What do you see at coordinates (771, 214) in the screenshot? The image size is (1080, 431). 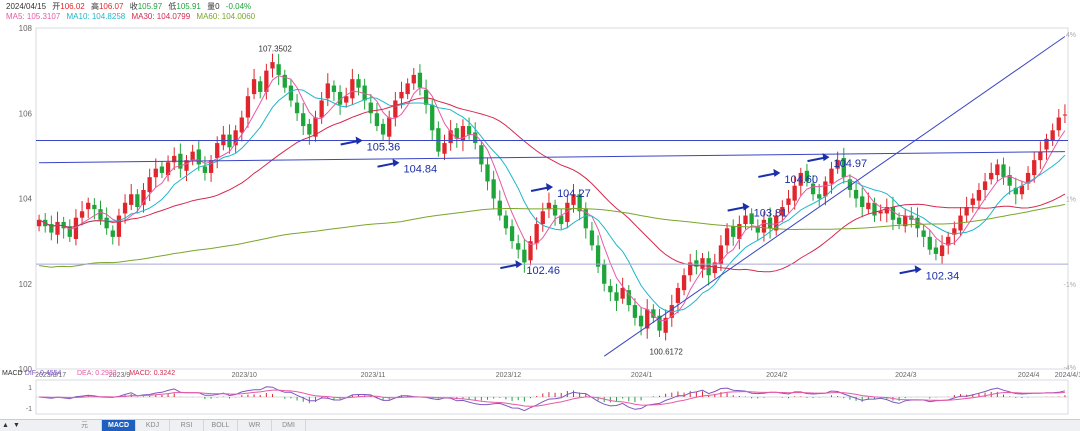 I see `price-callout-label: 103.81` at bounding box center [771, 214].